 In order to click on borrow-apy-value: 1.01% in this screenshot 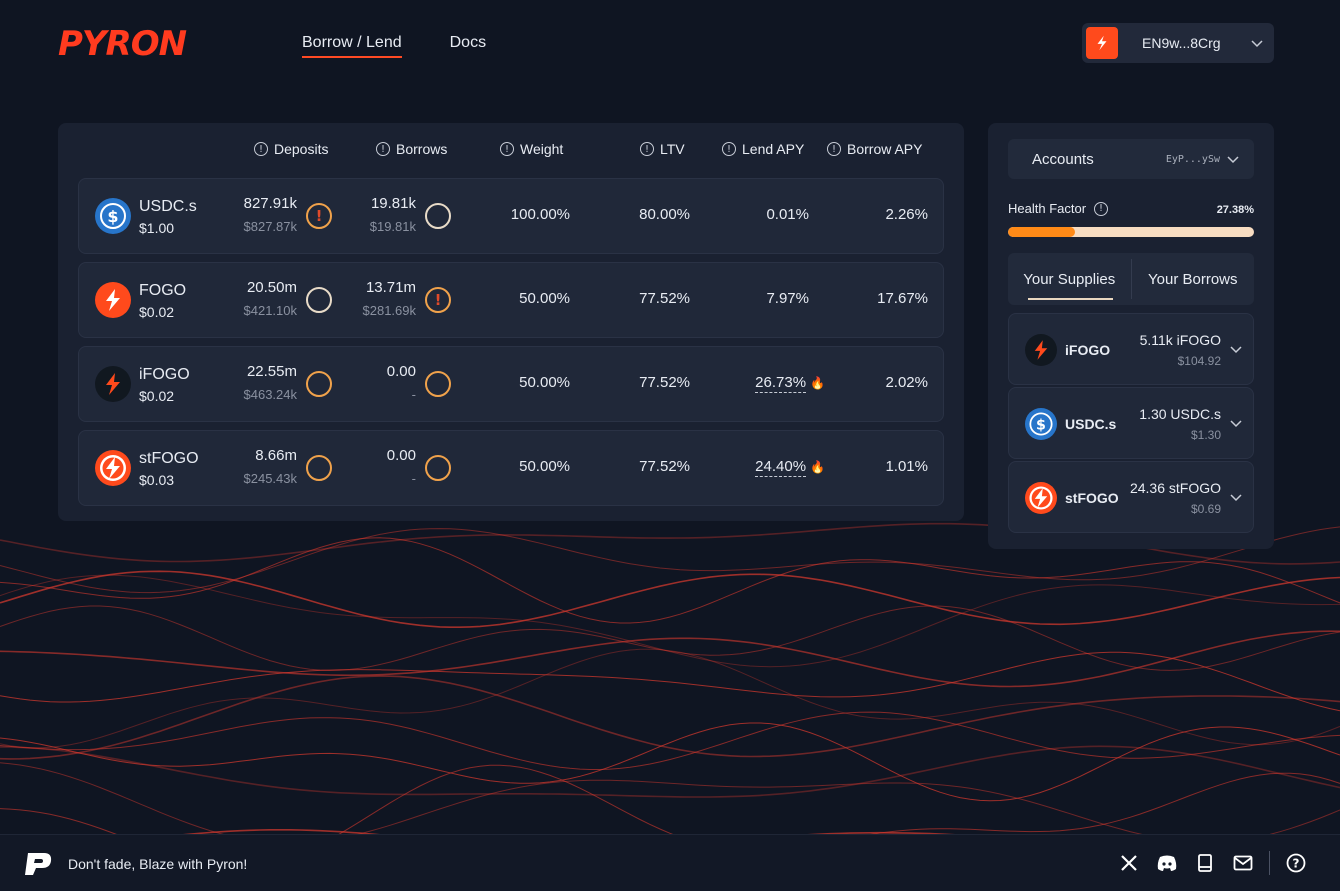, I will do `click(906, 466)`.